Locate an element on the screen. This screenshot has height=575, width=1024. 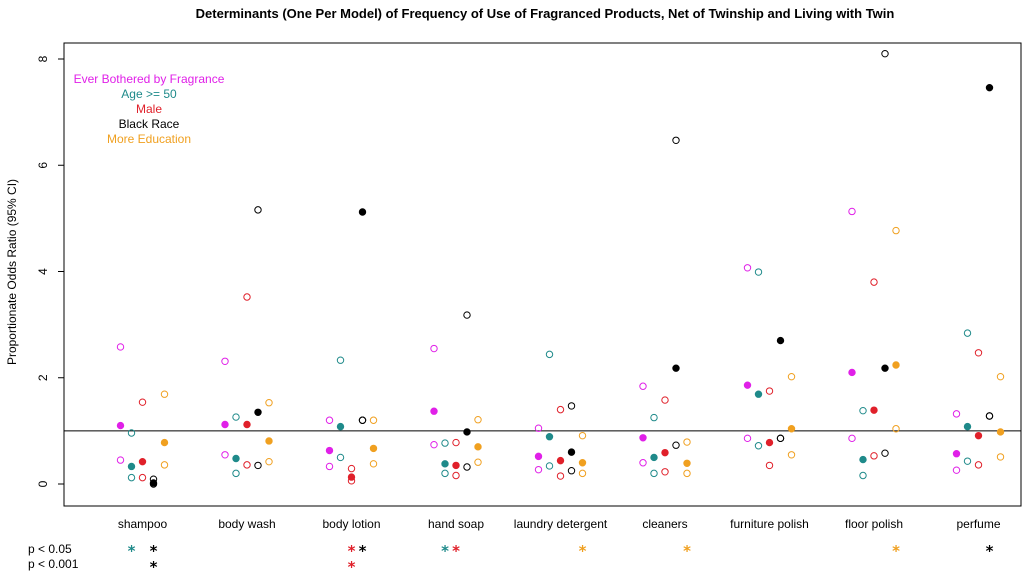
ci-low-s0-hand-soap is located at coordinates (434, 444).